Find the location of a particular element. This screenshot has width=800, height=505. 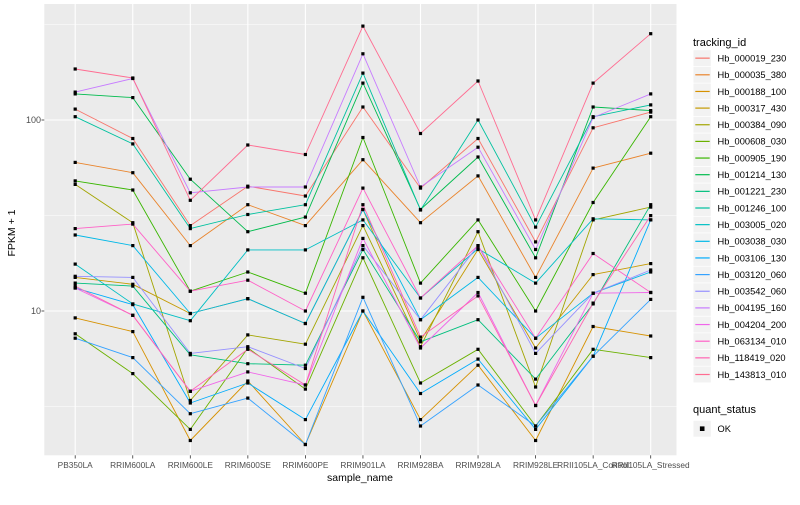

legend-key-label: Hb_063134_010 is located at coordinates (752, 342).